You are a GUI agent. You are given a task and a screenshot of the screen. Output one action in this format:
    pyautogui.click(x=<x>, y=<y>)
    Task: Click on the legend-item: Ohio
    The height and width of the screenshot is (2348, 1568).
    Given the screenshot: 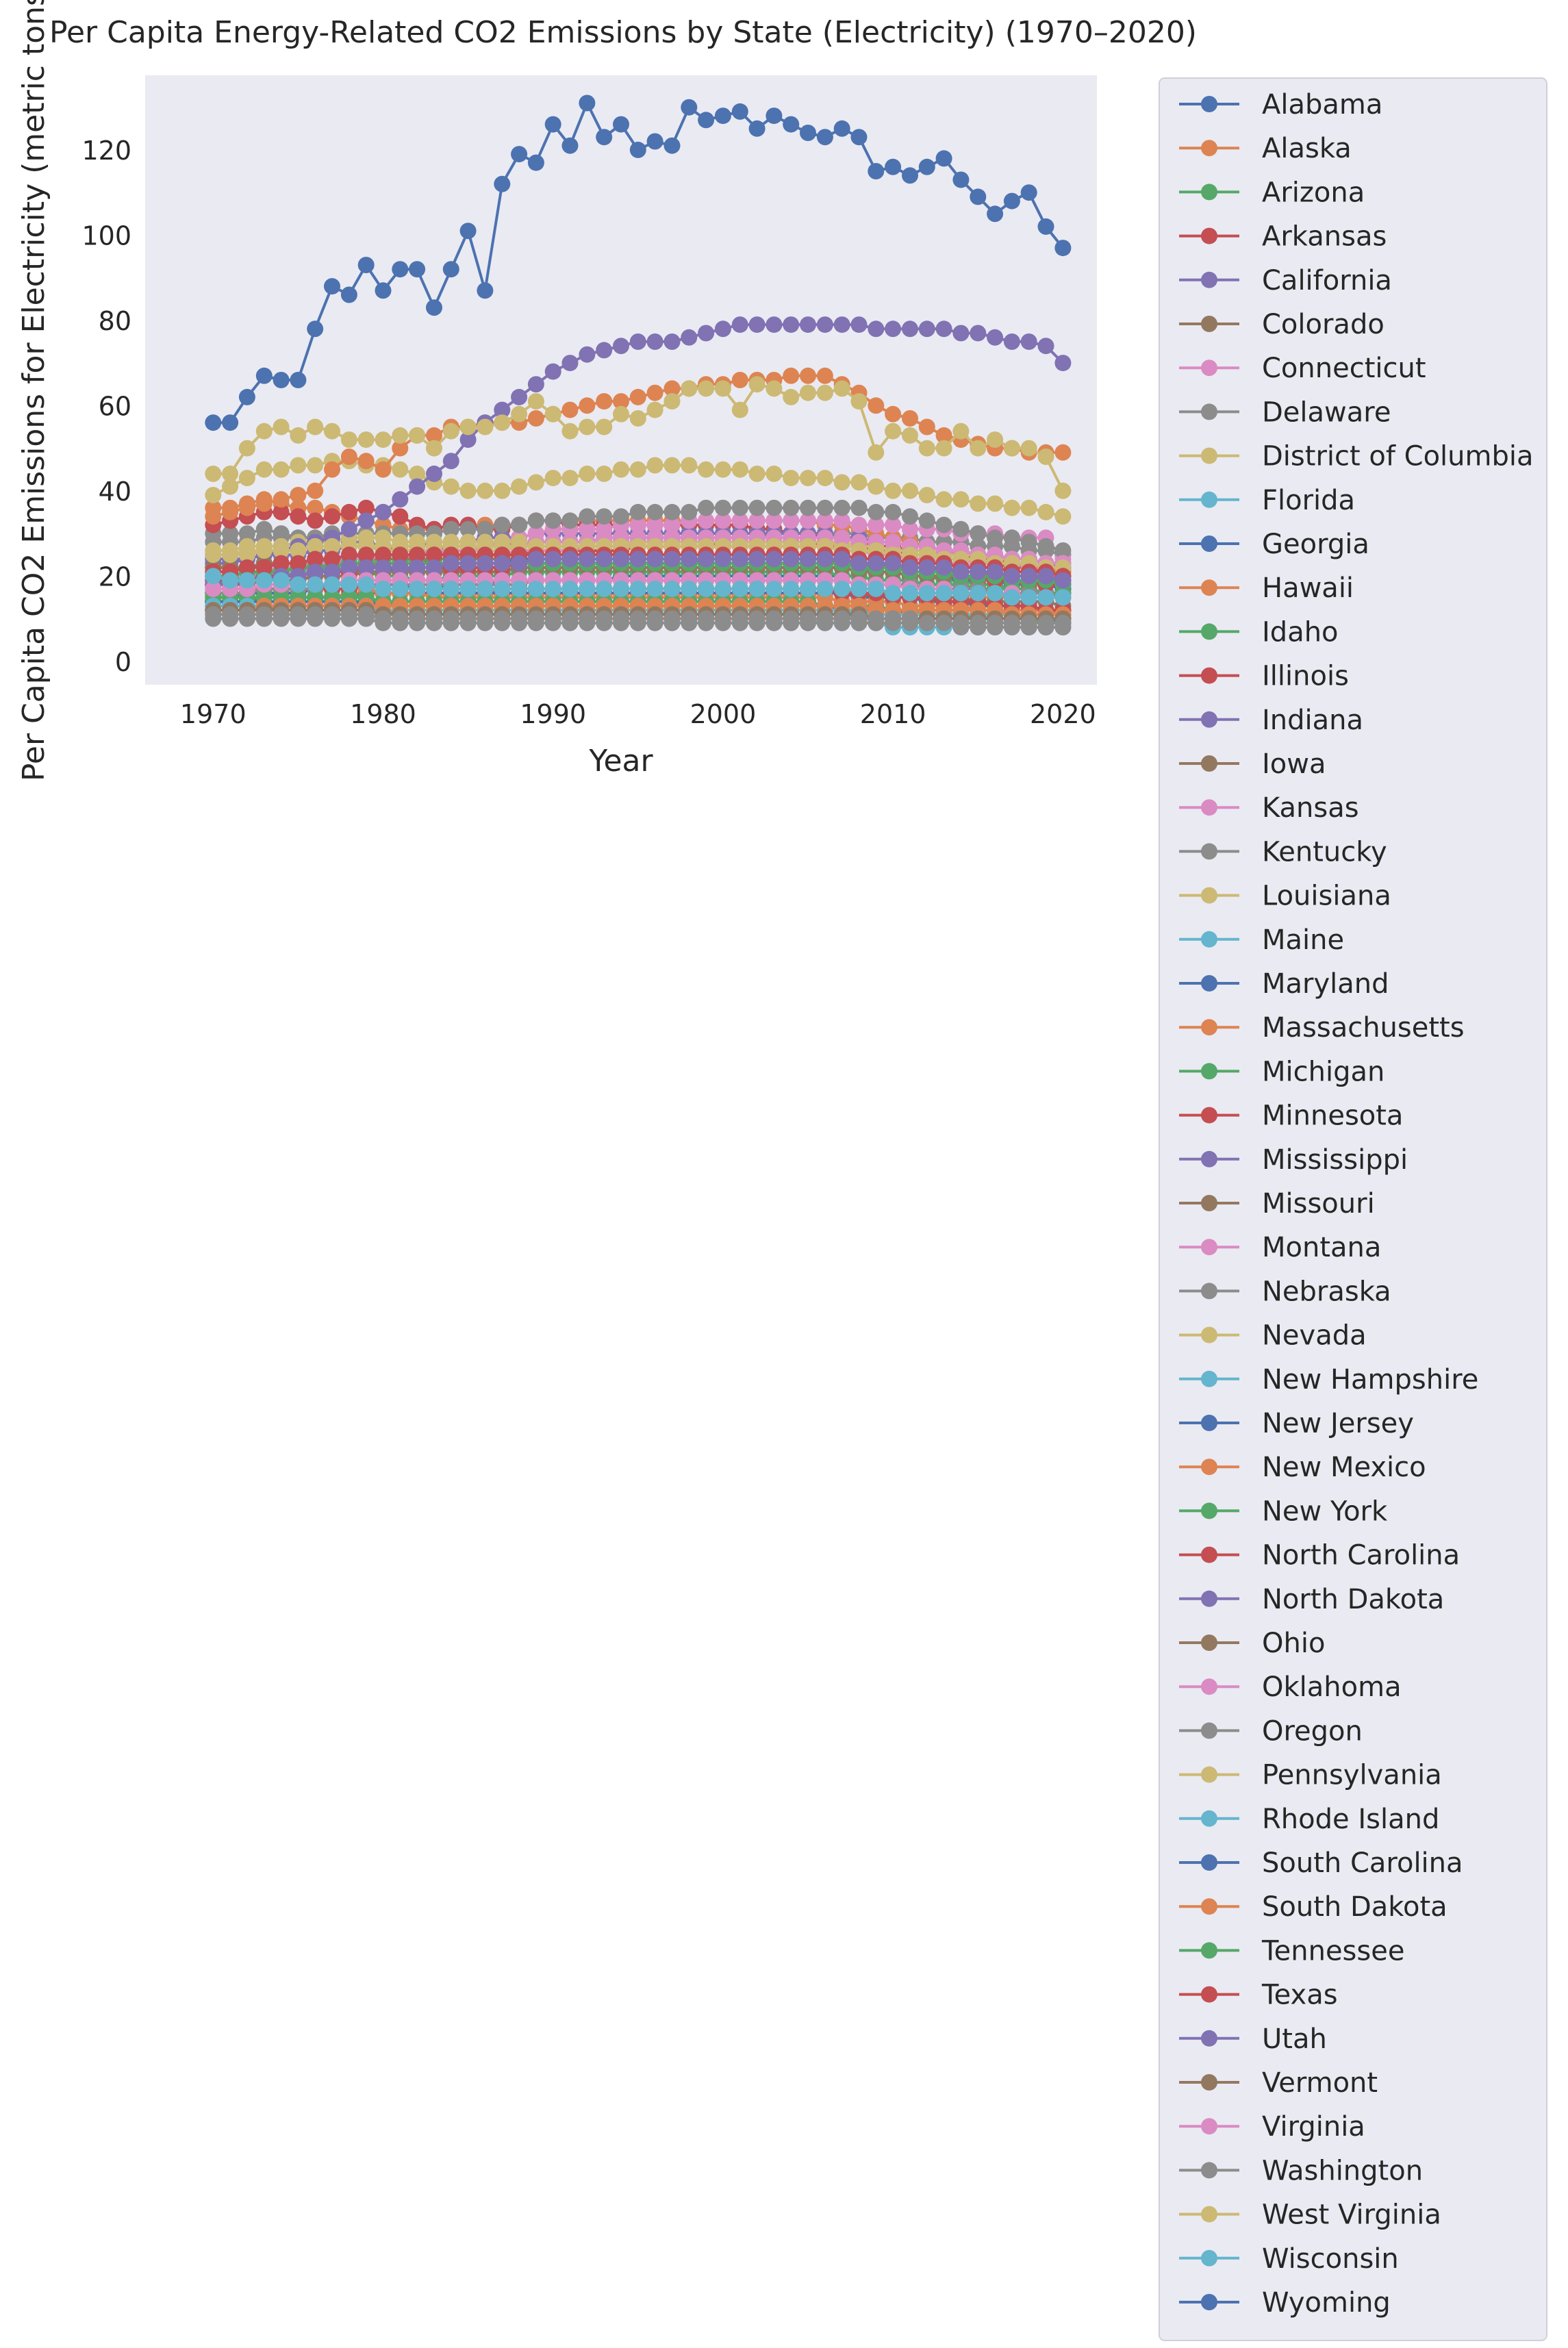 What is the action you would take?
    pyautogui.click(x=1252, y=1643)
    